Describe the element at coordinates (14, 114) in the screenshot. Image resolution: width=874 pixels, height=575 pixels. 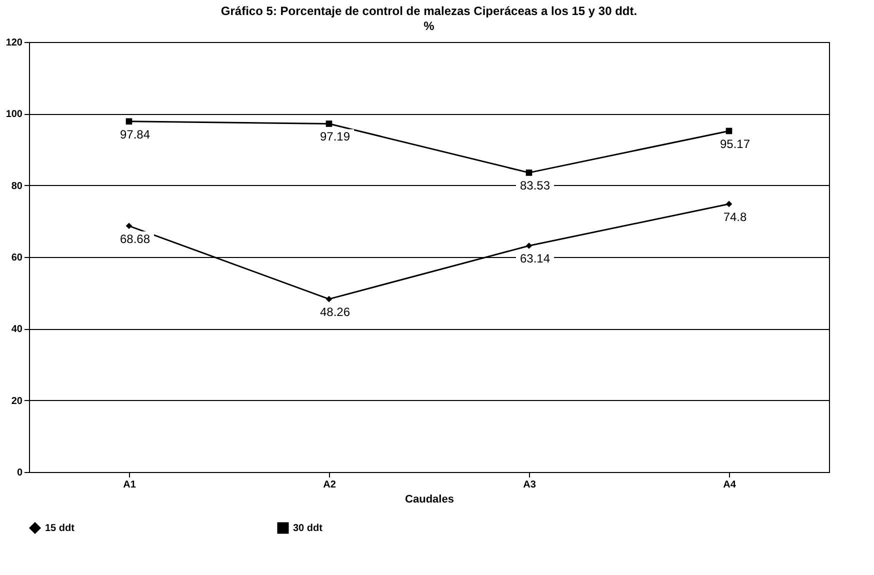
I see `y-tick-label: 100` at that location.